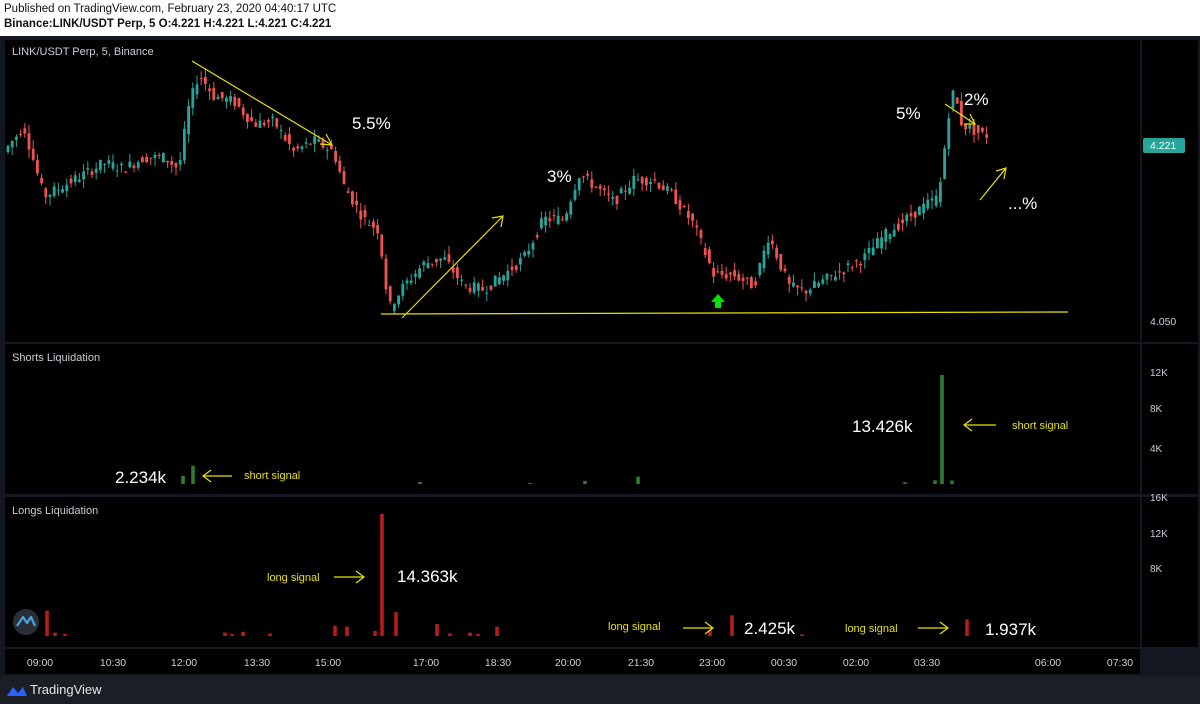  I want to click on time-tick-label: 09:00, so click(40, 663).